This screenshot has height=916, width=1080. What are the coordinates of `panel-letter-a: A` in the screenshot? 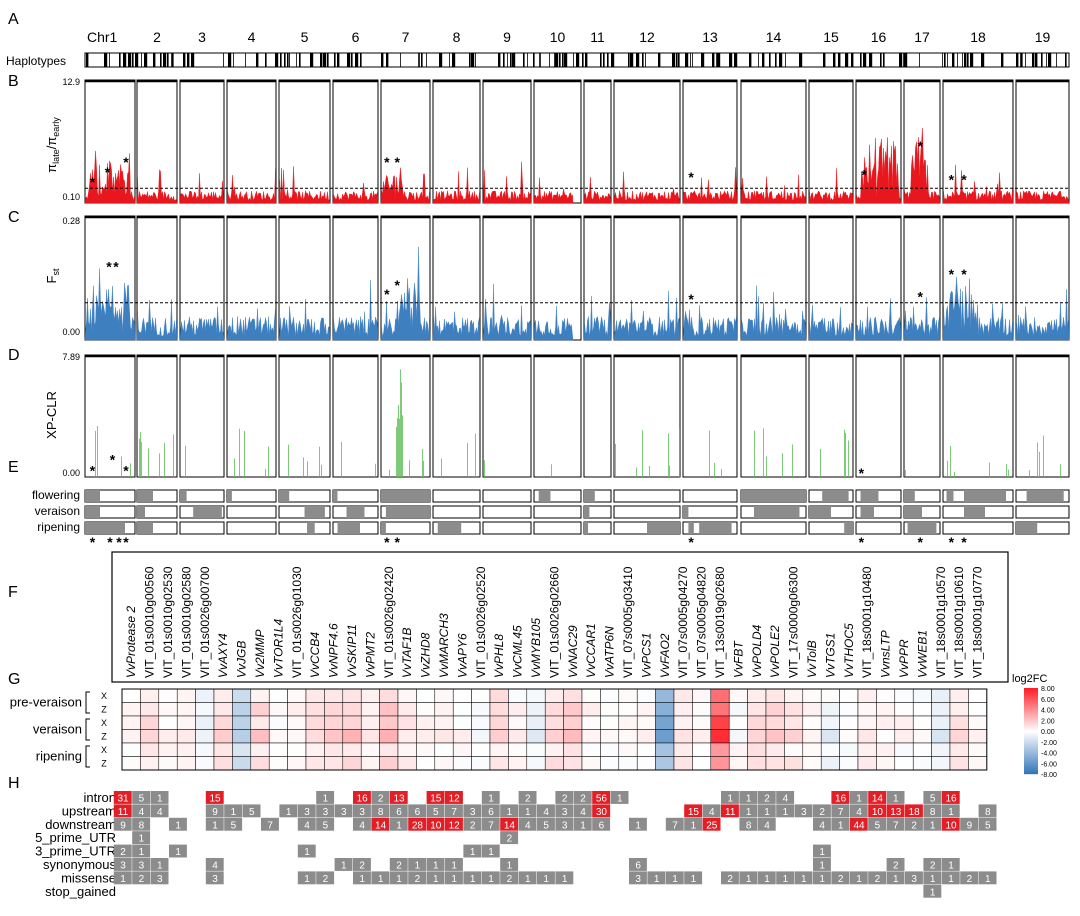 It's located at (13, 19).